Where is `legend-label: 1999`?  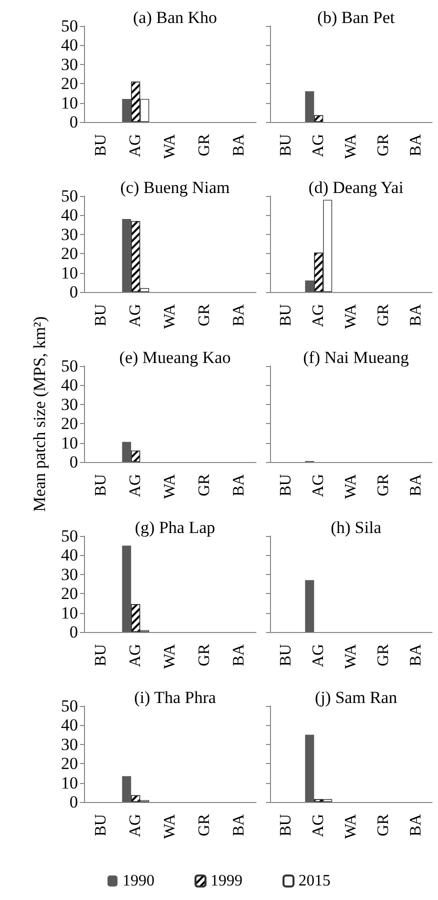
legend-label: 1999 is located at coordinates (226, 881).